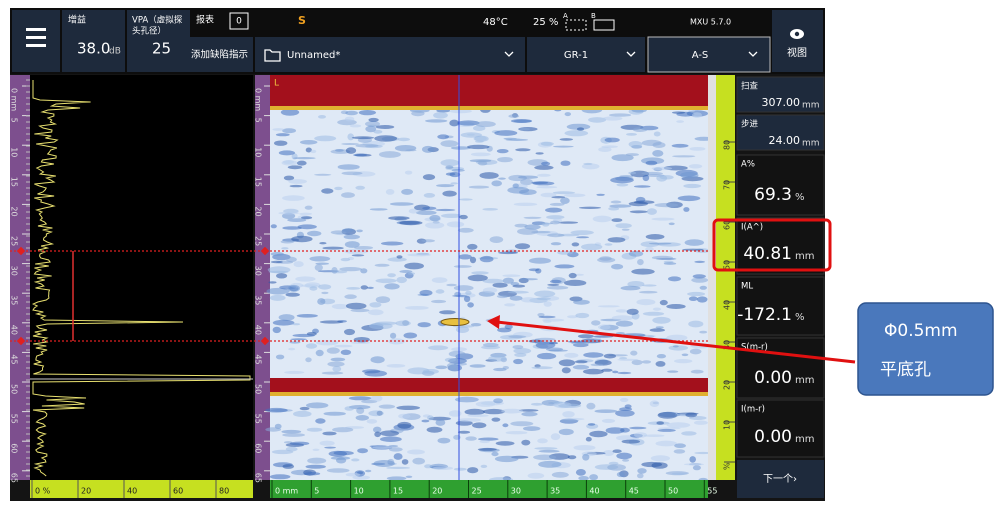 This screenshot has width=1001, height=514. What do you see at coordinates (586, 54) in the screenshot?
I see `group-button` at bounding box center [586, 54].